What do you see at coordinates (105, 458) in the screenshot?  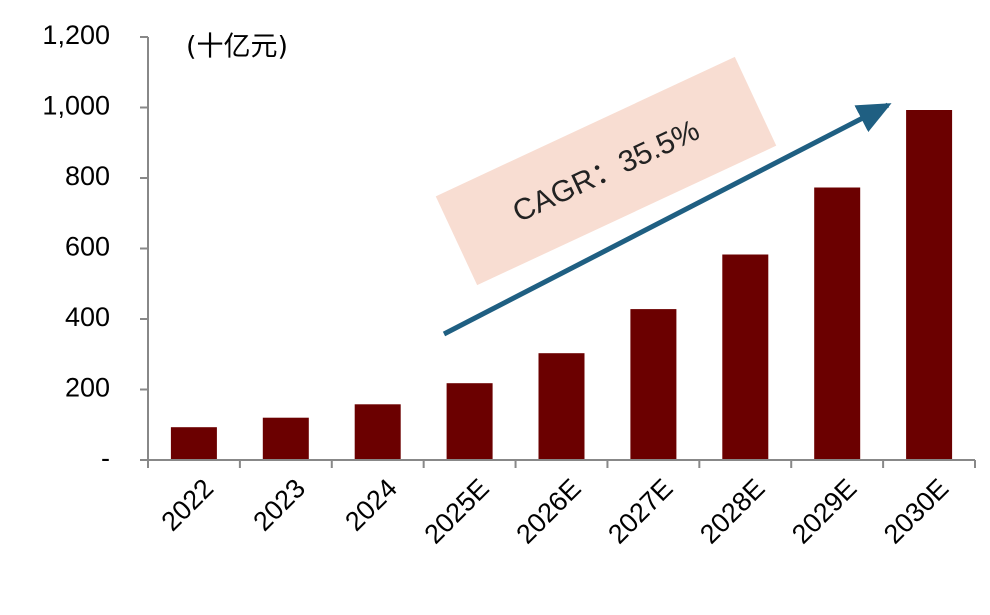 I see `y-tick-label: -` at bounding box center [105, 458].